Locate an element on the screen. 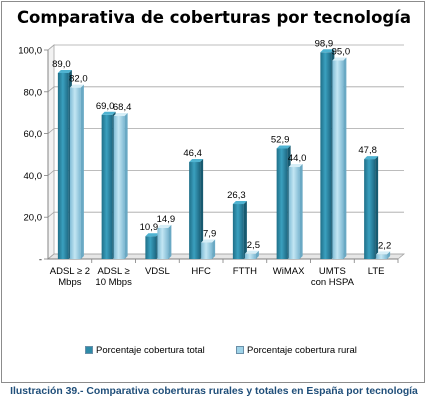 The image size is (428, 409). x-tick-label: WiMAX is located at coordinates (289, 271).